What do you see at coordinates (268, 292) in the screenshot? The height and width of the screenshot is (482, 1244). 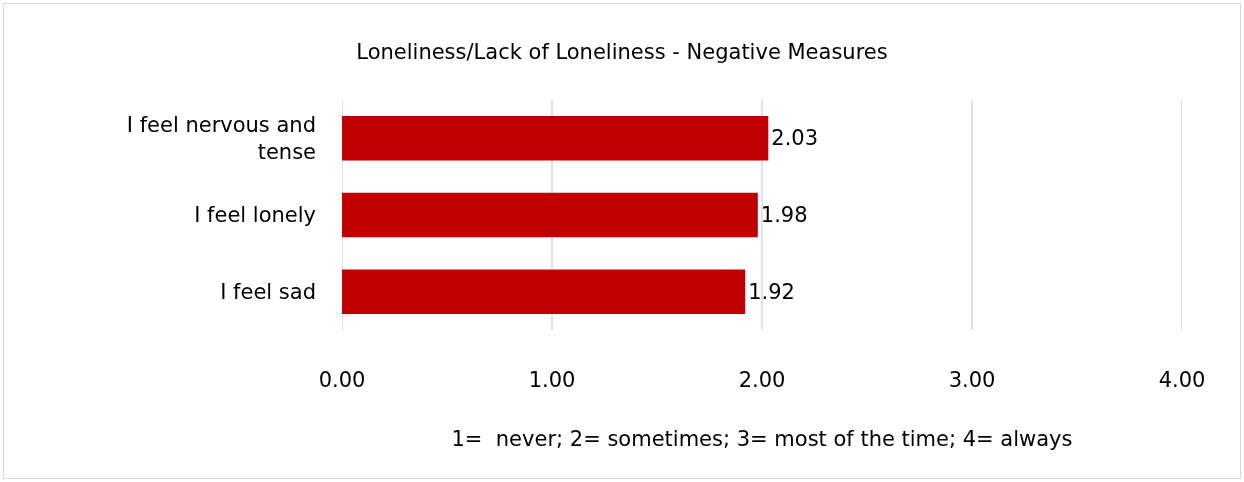 I see `y-tick-label: I feel sad` at bounding box center [268, 292].